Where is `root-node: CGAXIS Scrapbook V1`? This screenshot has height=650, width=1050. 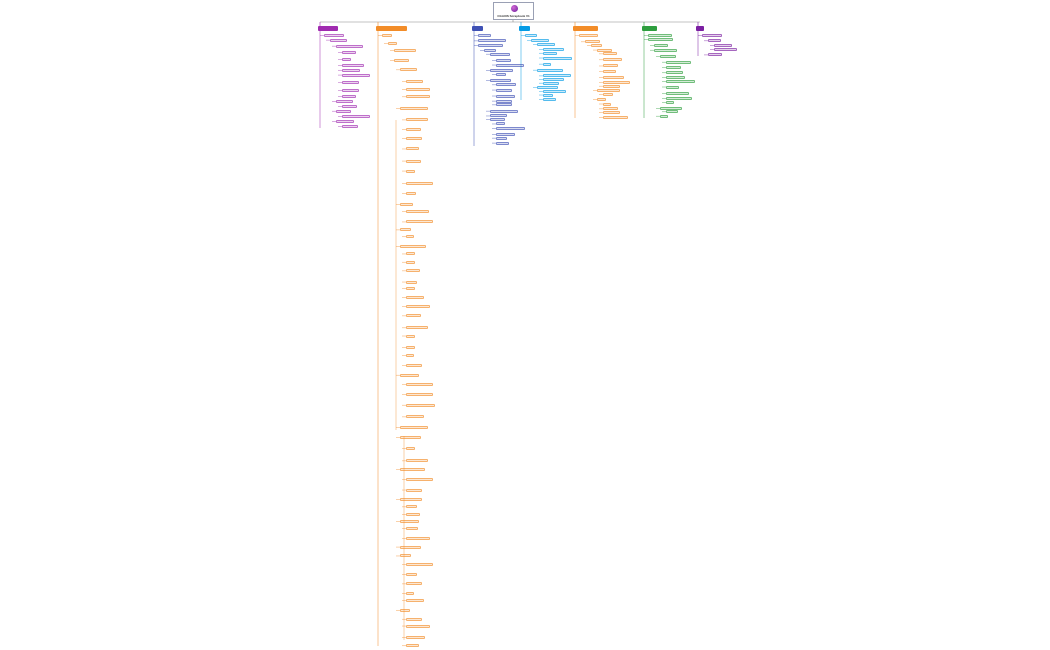
root-node: CGAXIS Scrapbook V1 is located at coordinates (513, 11).